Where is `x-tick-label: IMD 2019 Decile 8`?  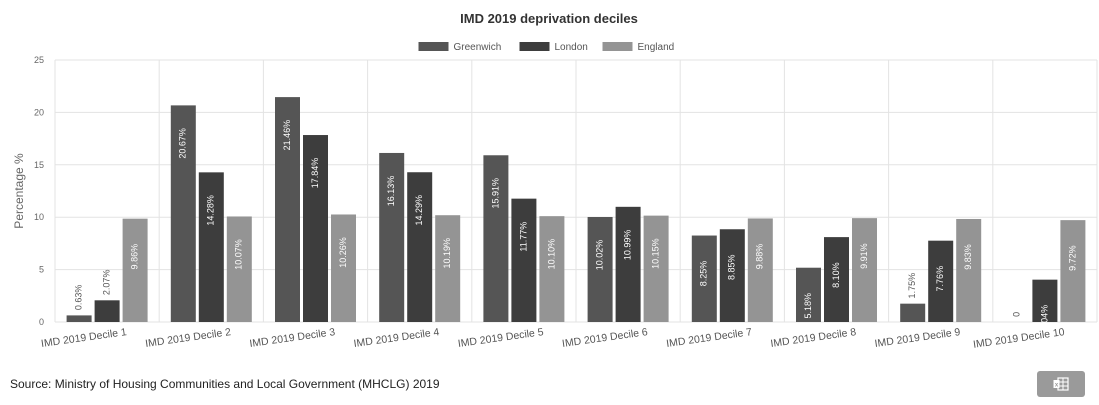
x-tick-label: IMD 2019 Decile 8 is located at coordinates (813, 338).